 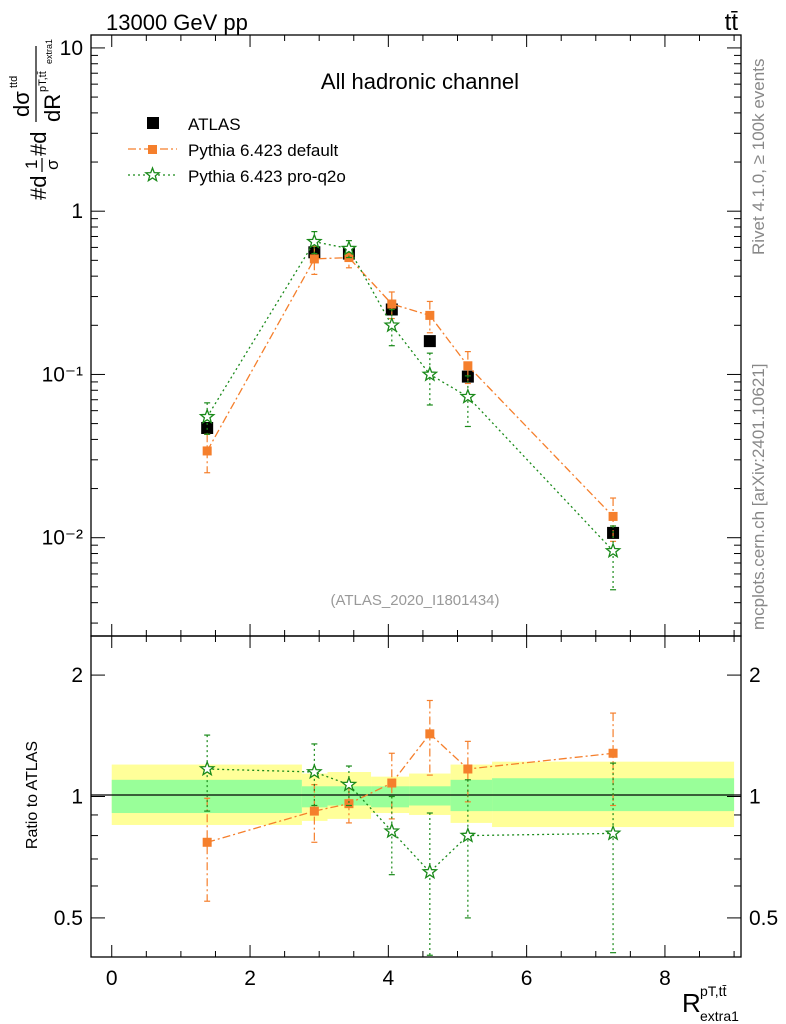 What do you see at coordinates (713, 991) in the screenshot?
I see `x-axis-label-sup: pT,tt̄` at bounding box center [713, 991].